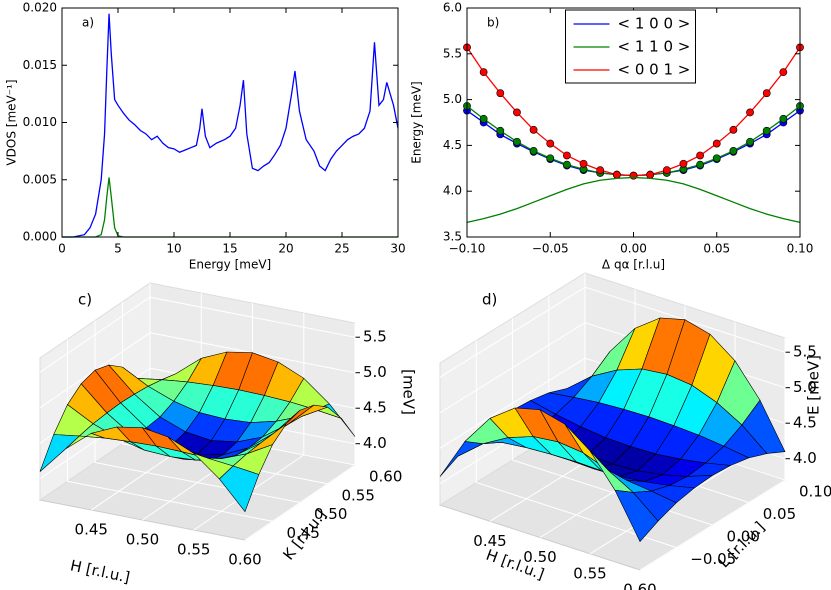 This screenshot has height=590, width=831. Describe the element at coordinates (815, 492) in the screenshot. I see `y-tick-label: 0.10` at that location.